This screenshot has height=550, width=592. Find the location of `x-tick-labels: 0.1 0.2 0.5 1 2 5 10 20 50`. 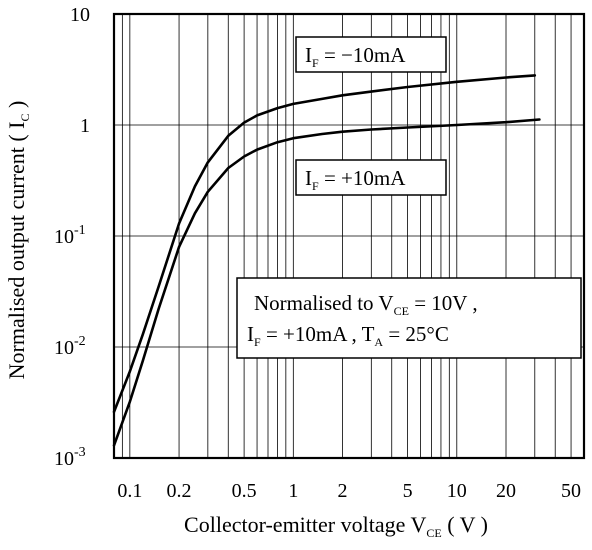

x-tick-labels: 0.1 0.2 0.5 1 2 5 10 20 50 is located at coordinates (349, 491).